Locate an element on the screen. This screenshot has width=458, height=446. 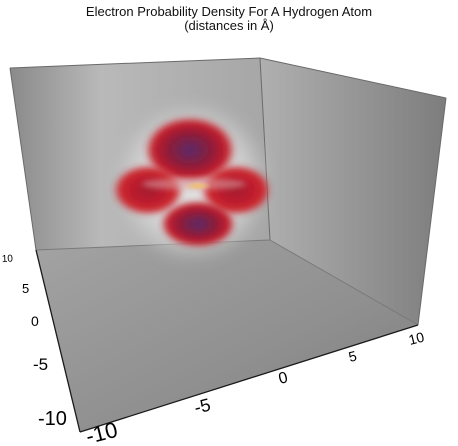
x-tick-label: 10 is located at coordinates (416, 338).